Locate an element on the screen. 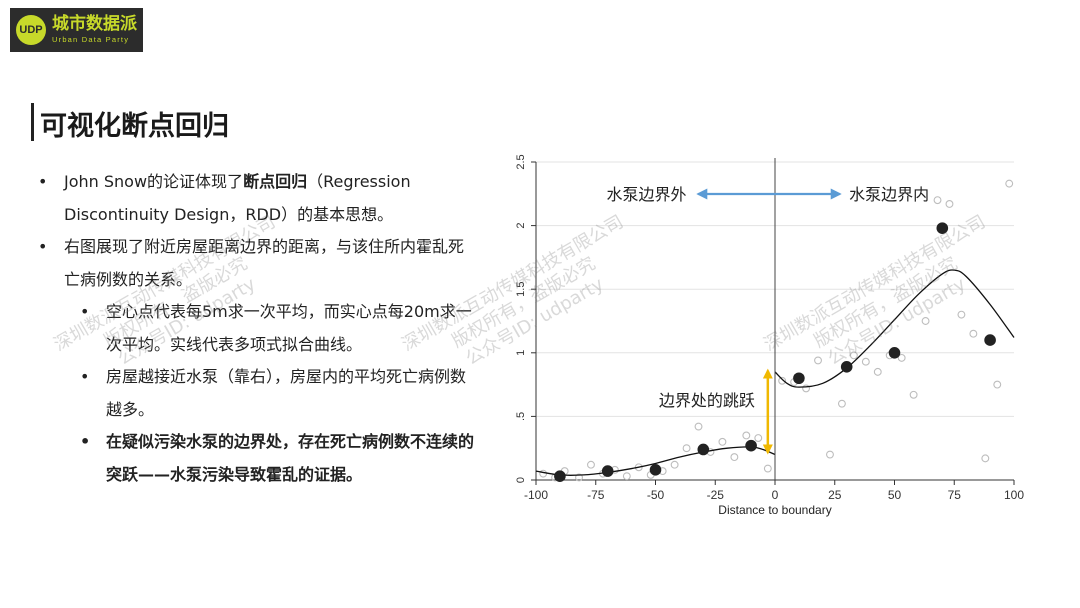 This screenshot has width=1080, height=608. brand-logo: UDP 城市数据派 Urban Data Party is located at coordinates (76, 30).